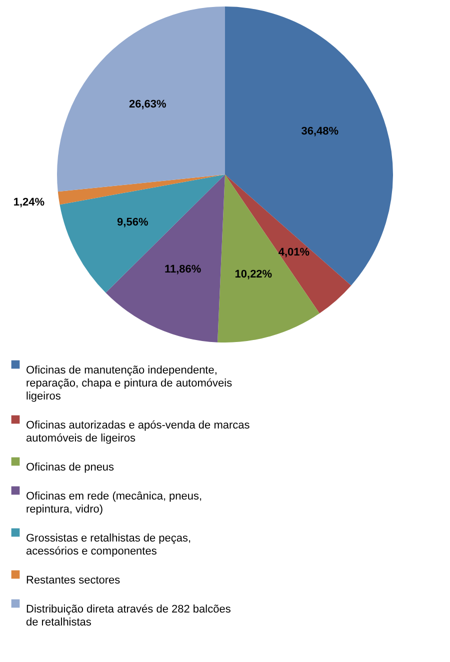 This screenshot has width=450, height=662. I want to click on legend-label: Grossistas e retalhistas de peças, acessórios e componentes, so click(109, 545).